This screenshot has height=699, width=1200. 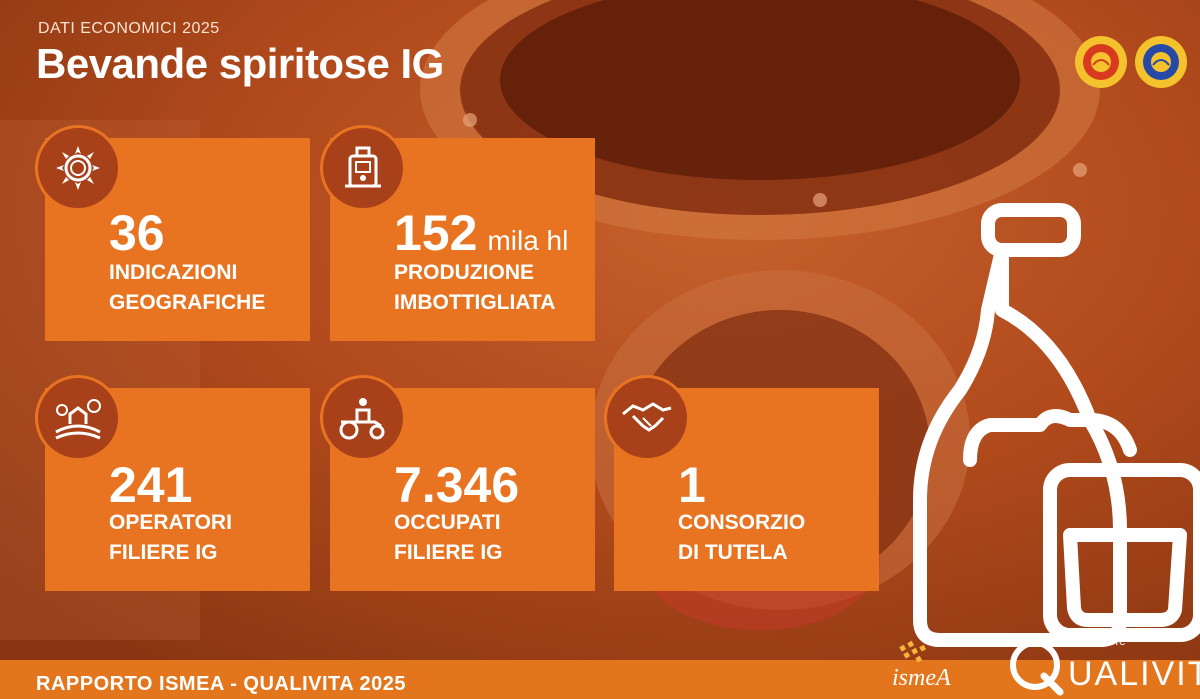 I want to click on stat-label: PRODUZIONE IMBOTTIGLIATA, so click(x=474, y=288).